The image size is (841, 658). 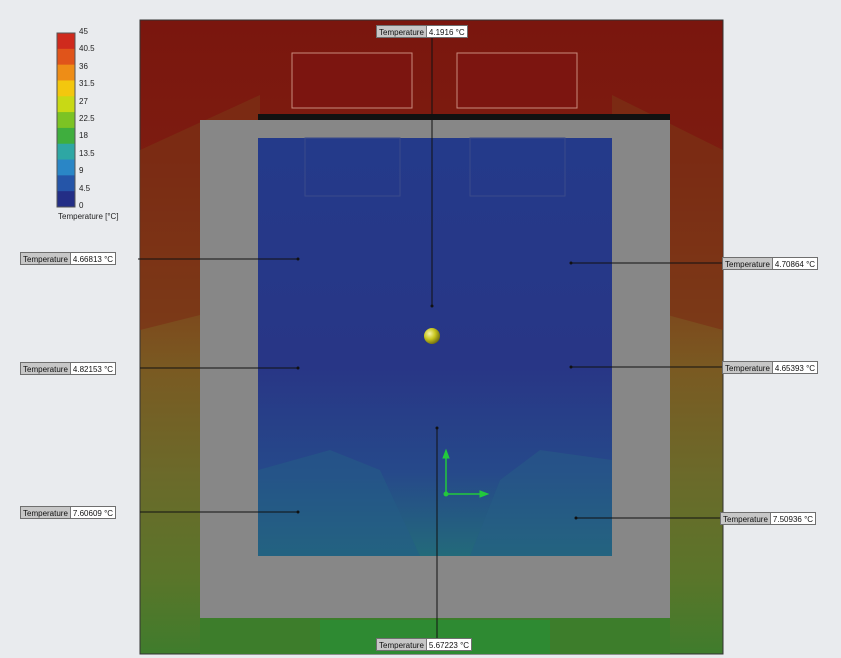 I want to click on inner-outline-left, so click(x=352, y=167).